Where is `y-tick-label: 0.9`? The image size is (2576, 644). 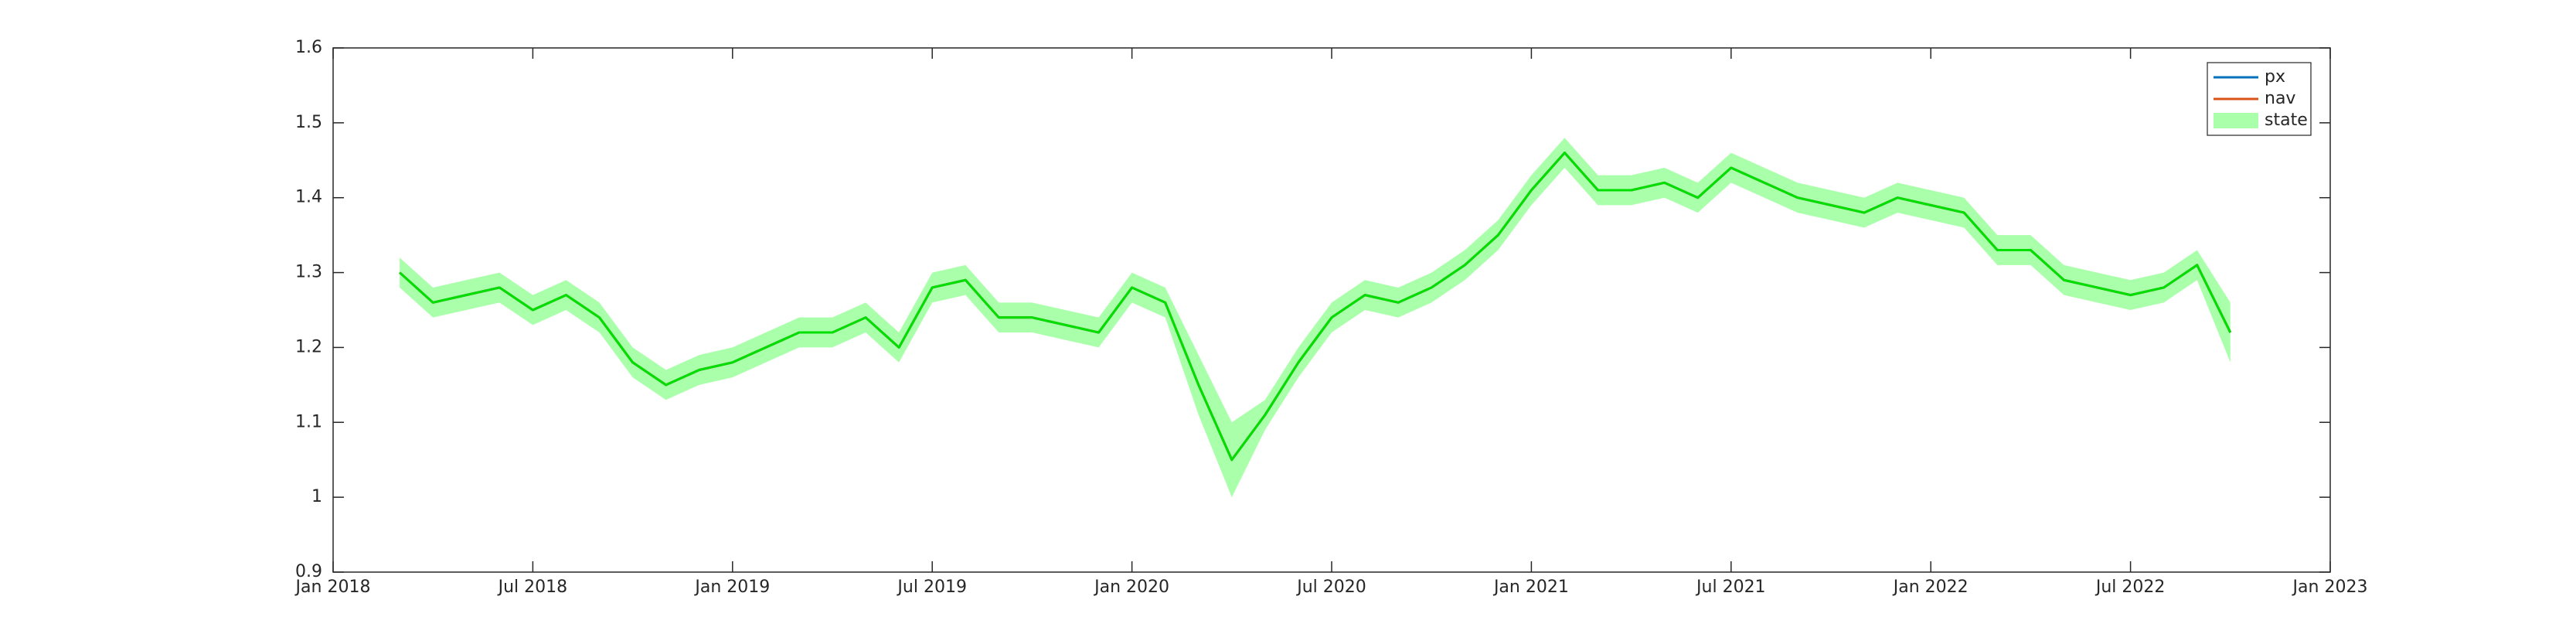 y-tick-label: 0.9 is located at coordinates (308, 571).